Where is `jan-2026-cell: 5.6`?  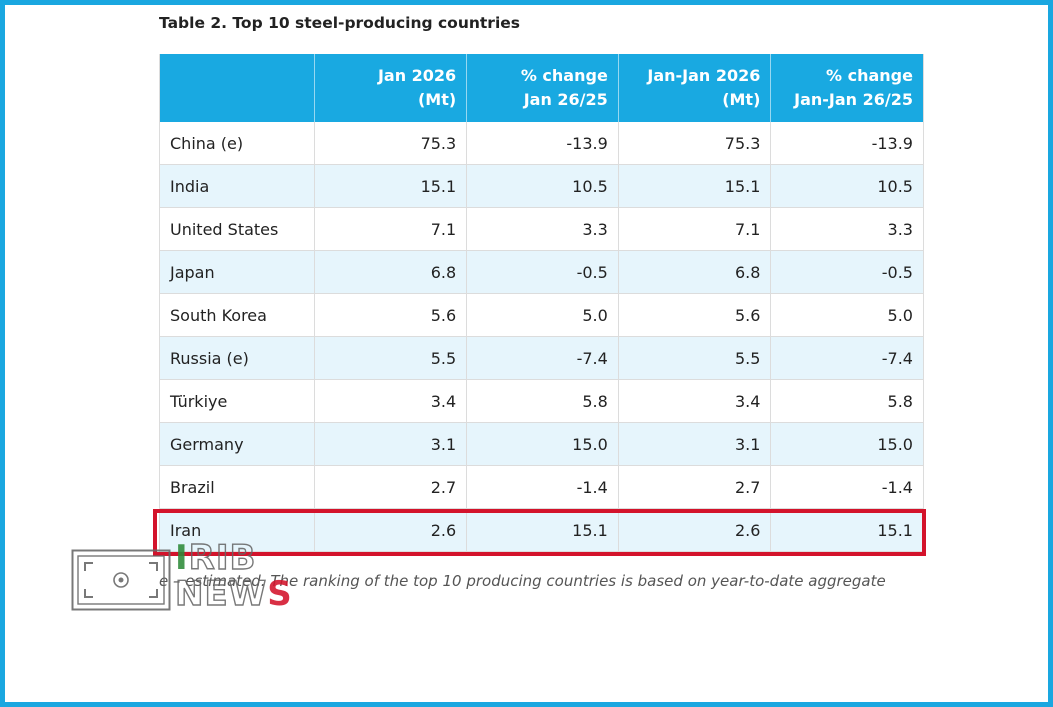
jan-2026-cell: 5.6 is located at coordinates (391, 315).